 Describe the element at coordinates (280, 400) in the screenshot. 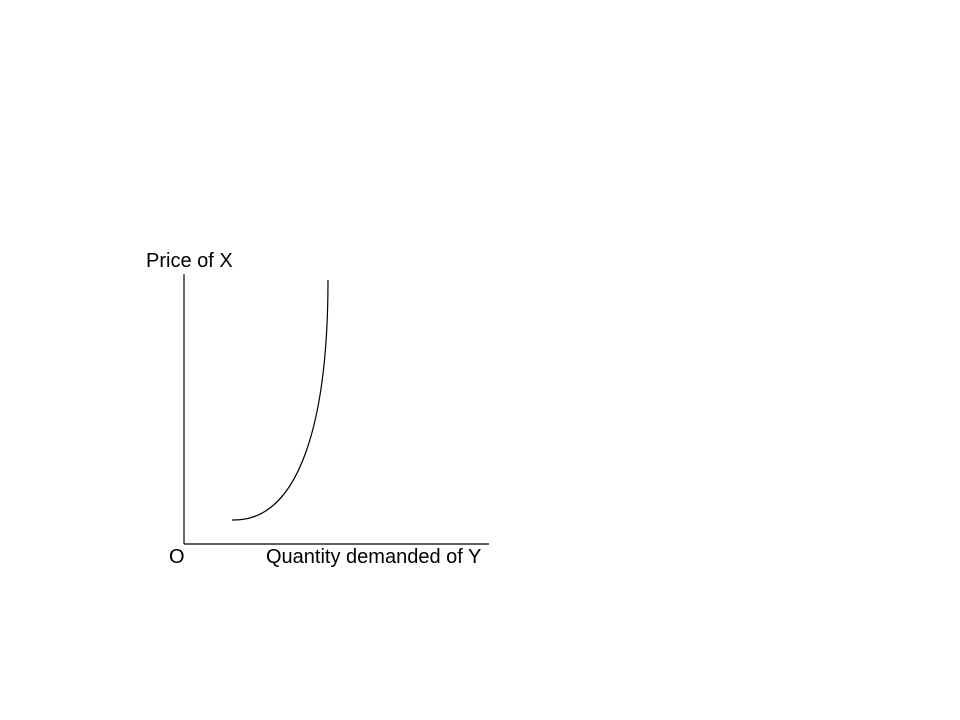

I see `cross-demand-curve` at that location.